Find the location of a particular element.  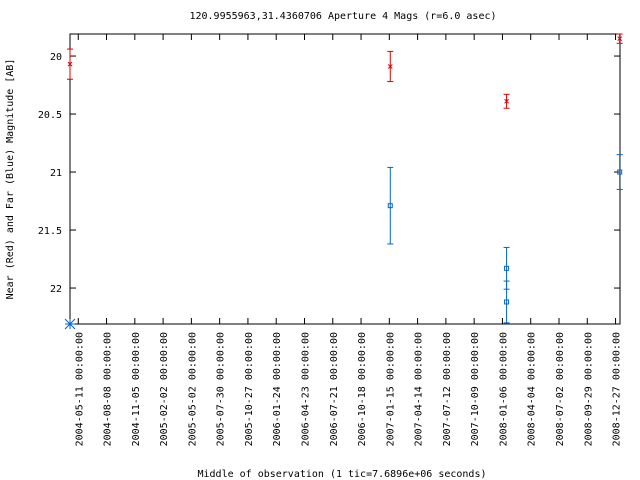

x-tick-label: 2006-10-18 00:00:00 is located at coordinates (362, 389).